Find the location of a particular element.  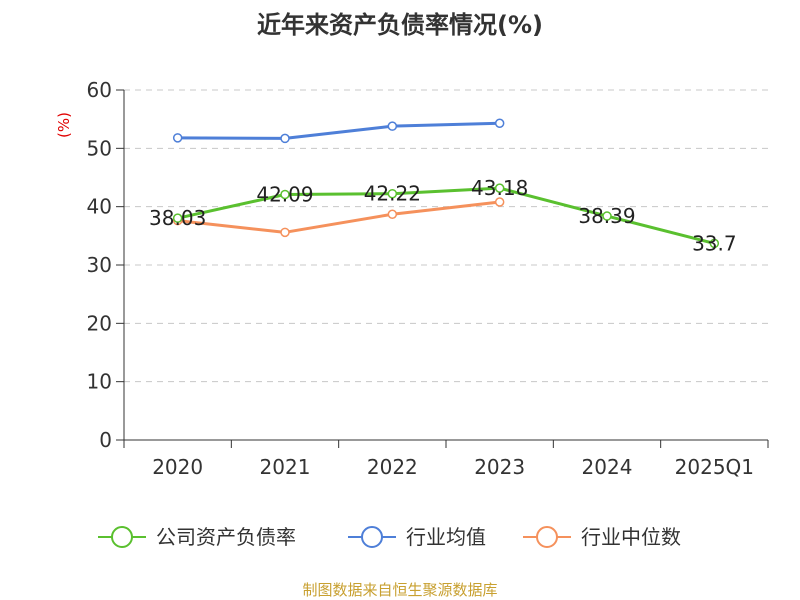

x-tick-label: 2025Q1 is located at coordinates (714, 467).